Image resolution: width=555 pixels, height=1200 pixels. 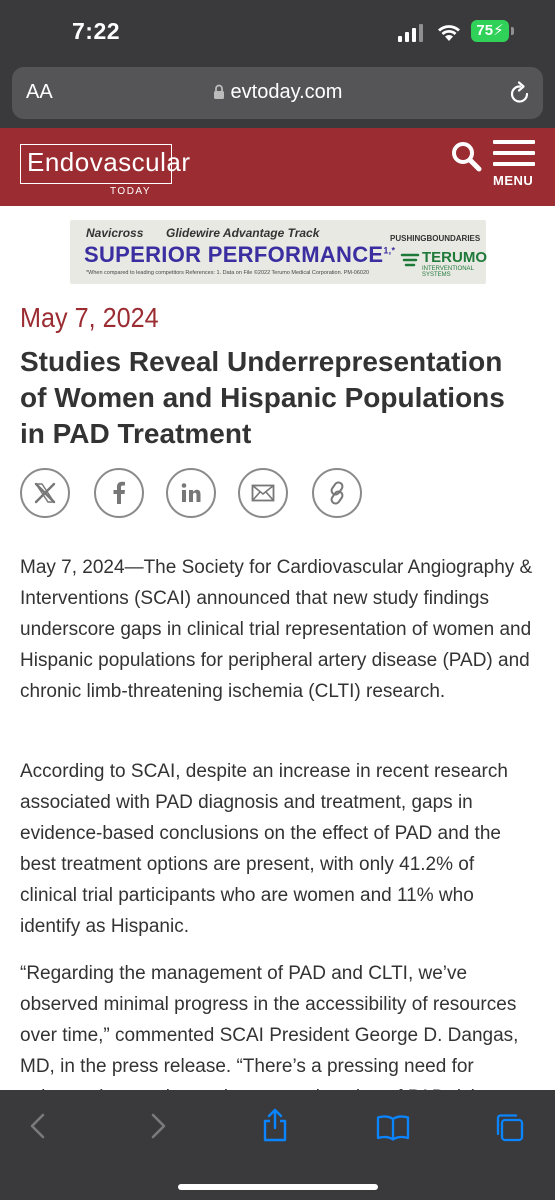 What do you see at coordinates (448, 272) in the screenshot?
I see `ad-company-sub: INTERVENTIONAL SYSTEMS` at bounding box center [448, 272].